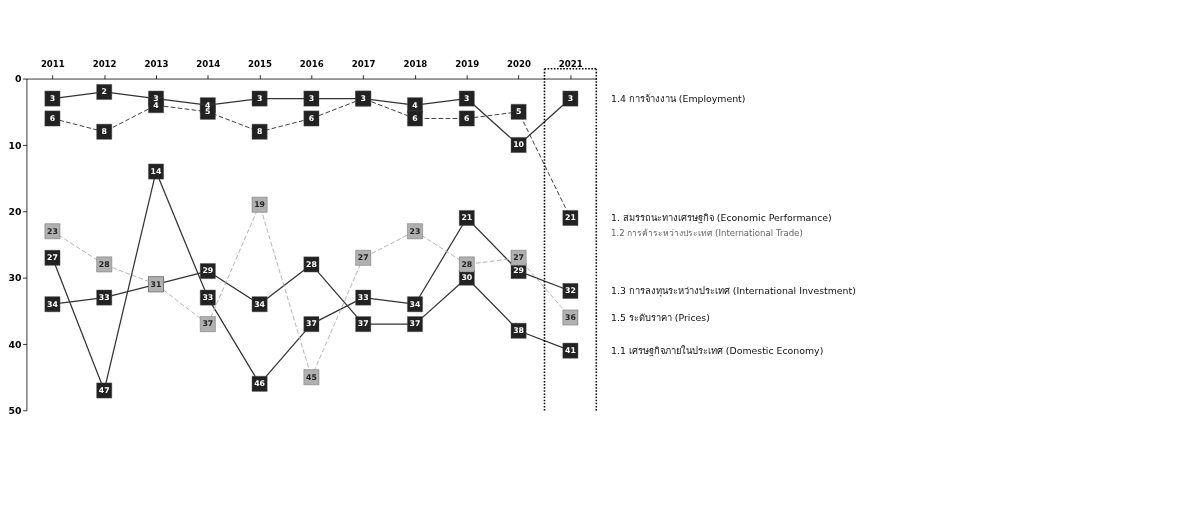 The height and width of the screenshot is (521, 1184). I want to click on data-label: 38, so click(519, 331).